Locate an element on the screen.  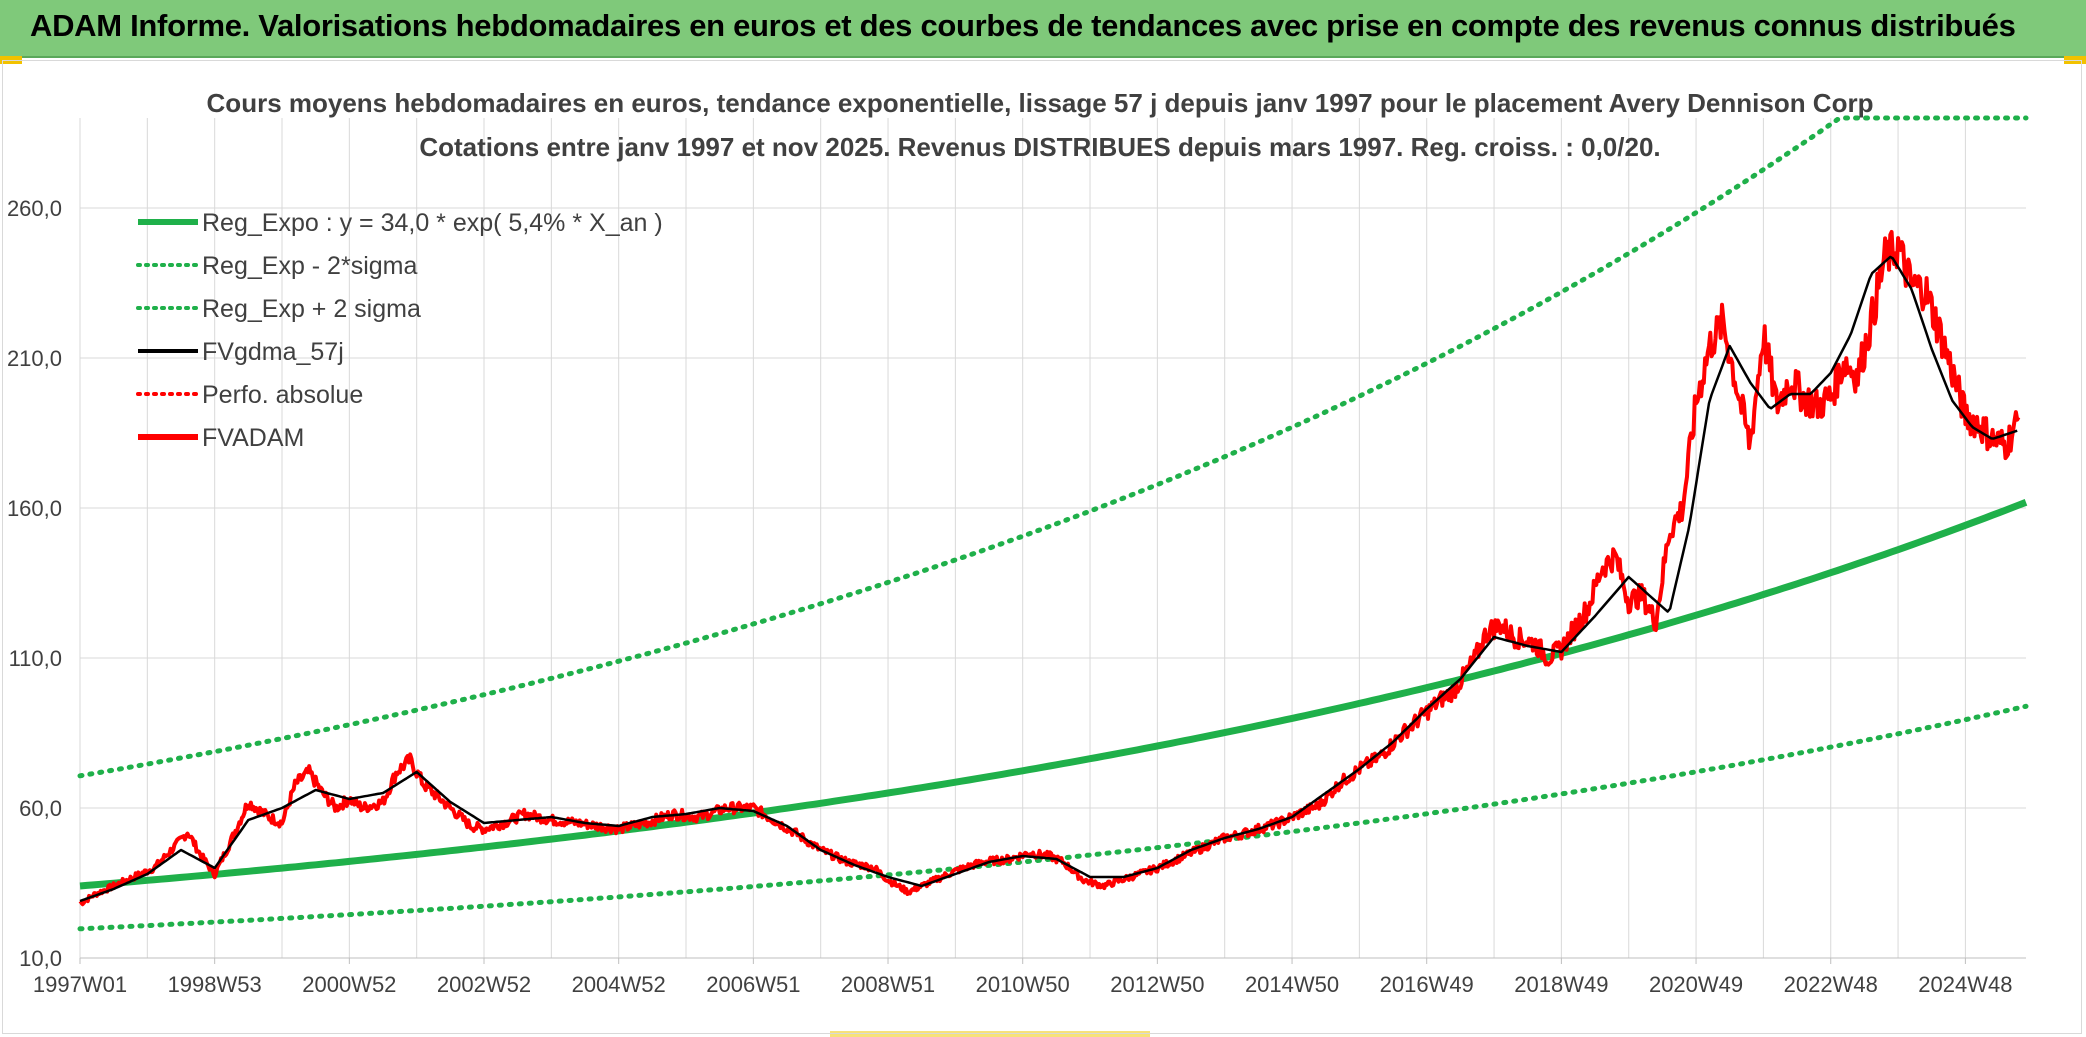
y-tick-label: 60,0 is located at coordinates (40, 808).